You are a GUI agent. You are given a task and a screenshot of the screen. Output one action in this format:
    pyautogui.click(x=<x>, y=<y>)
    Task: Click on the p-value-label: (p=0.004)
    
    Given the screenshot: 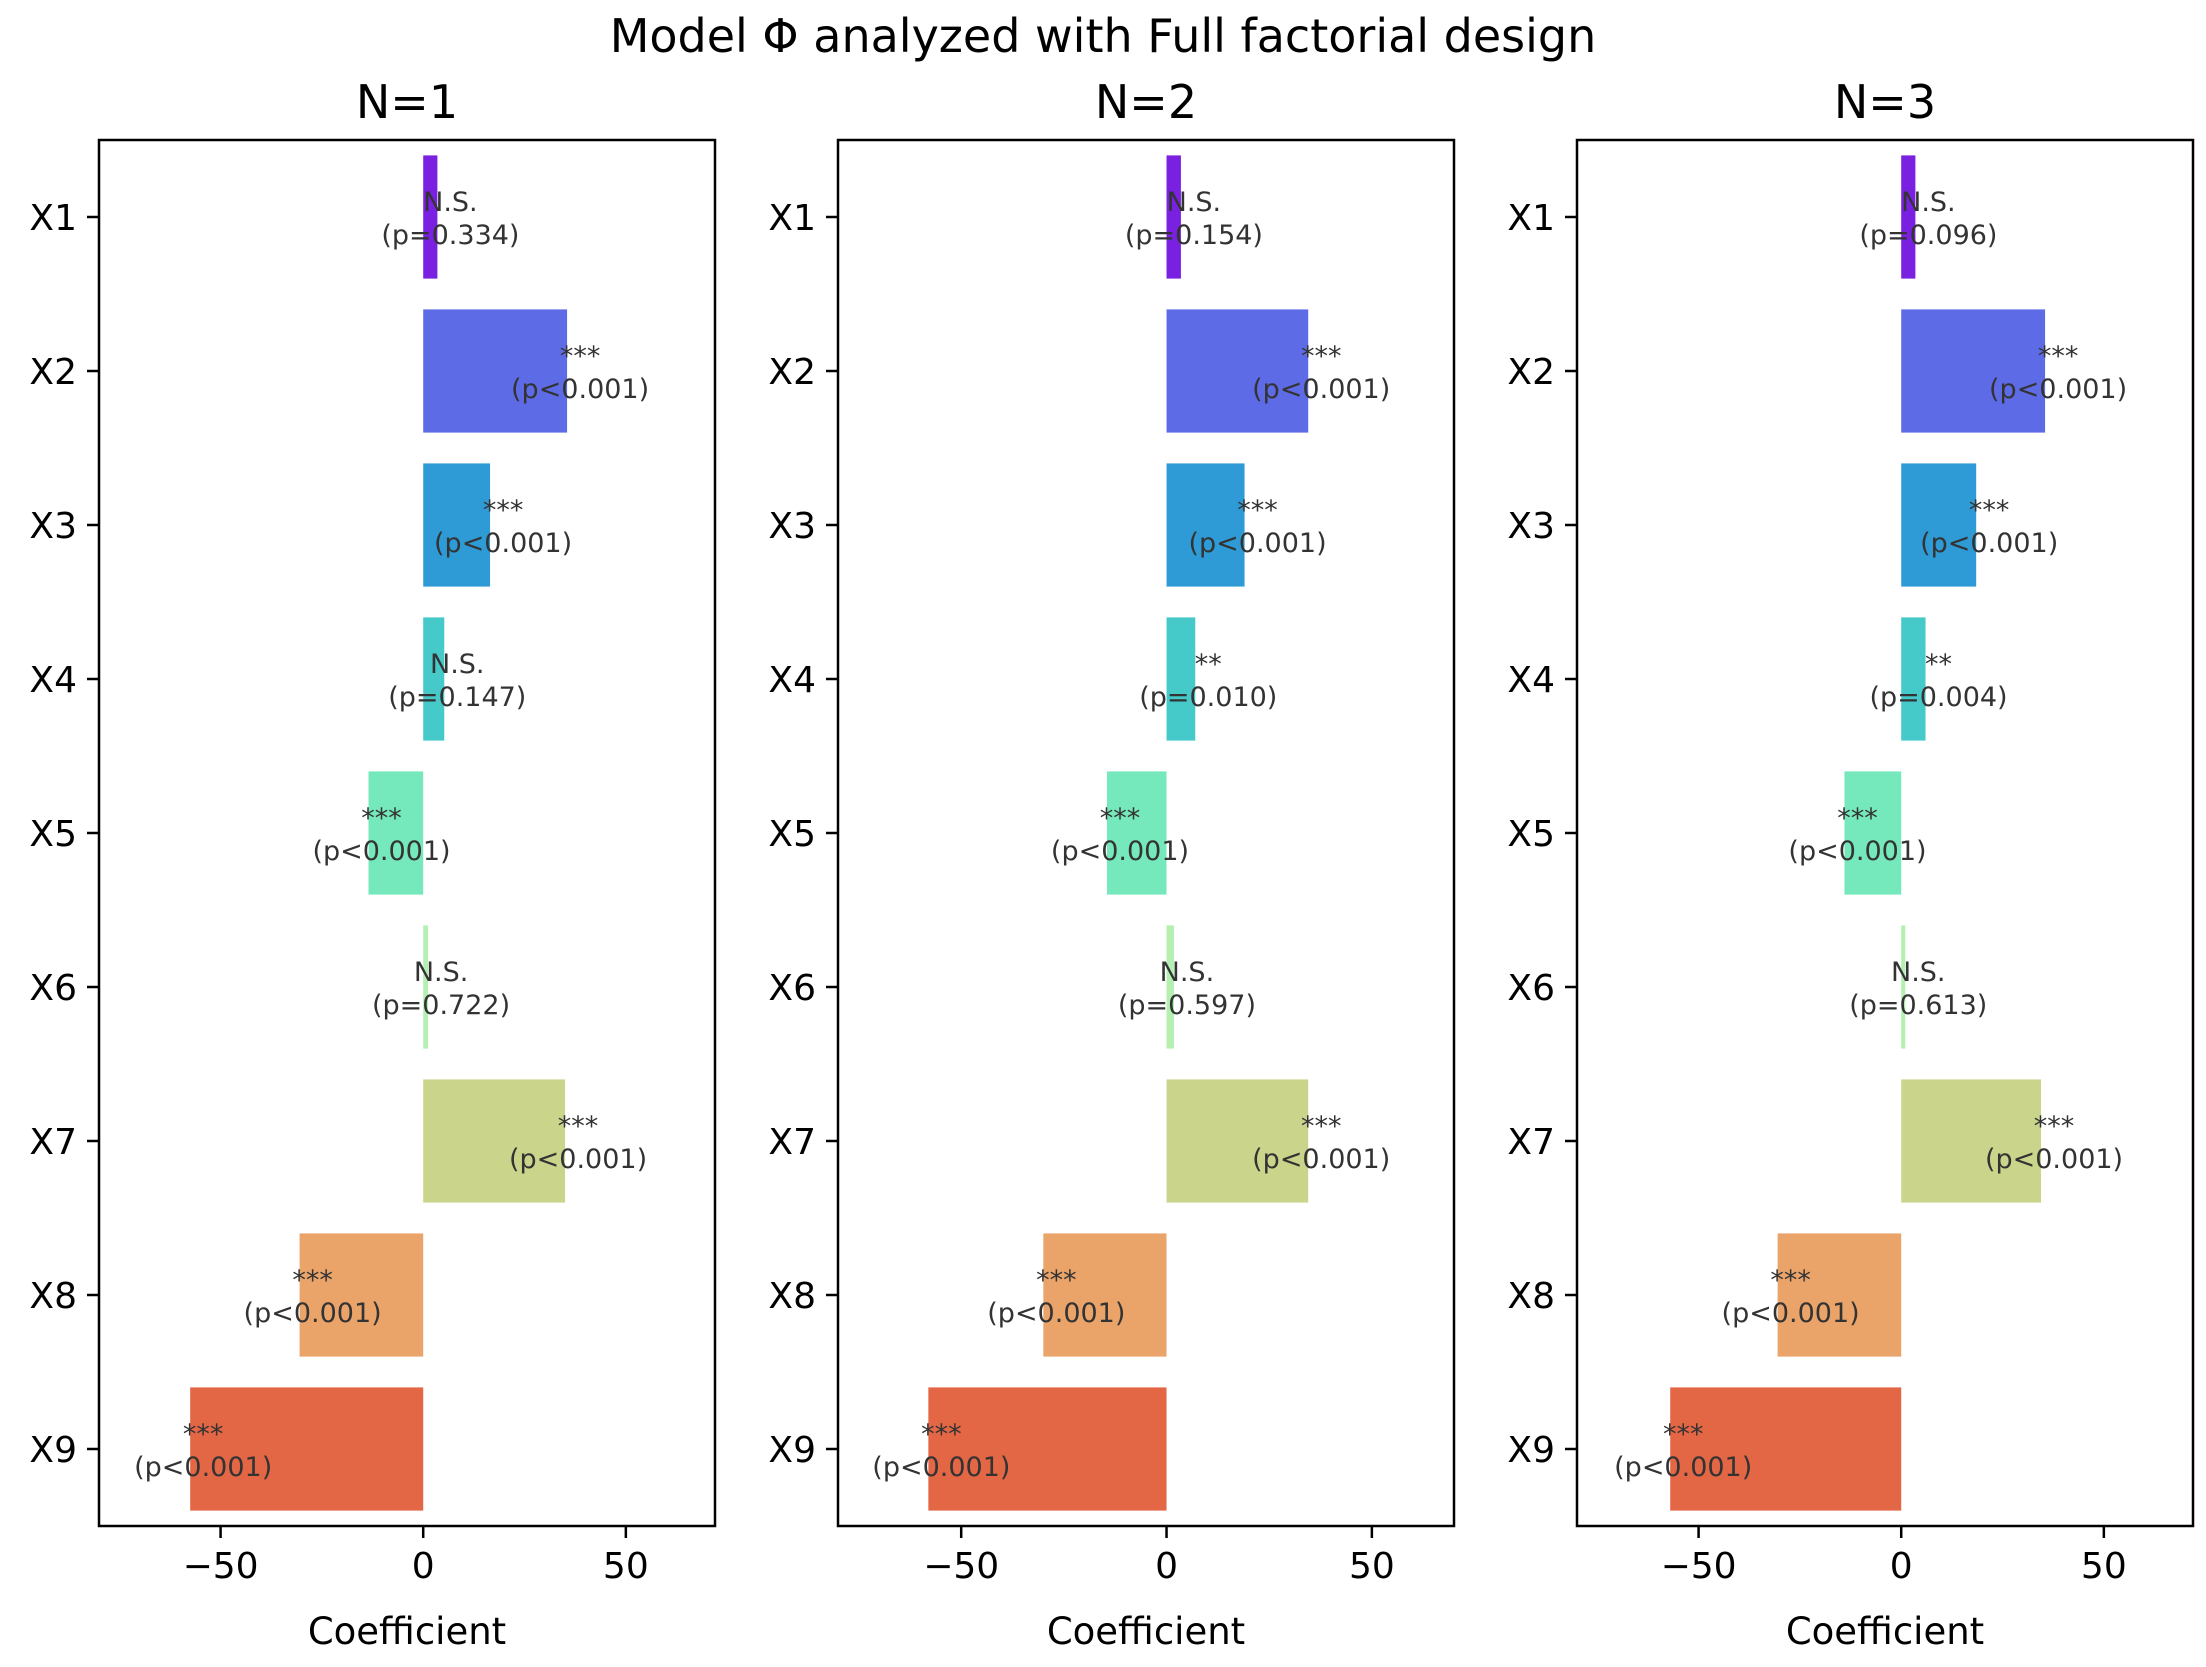 What is the action you would take?
    pyautogui.click(x=1938, y=697)
    